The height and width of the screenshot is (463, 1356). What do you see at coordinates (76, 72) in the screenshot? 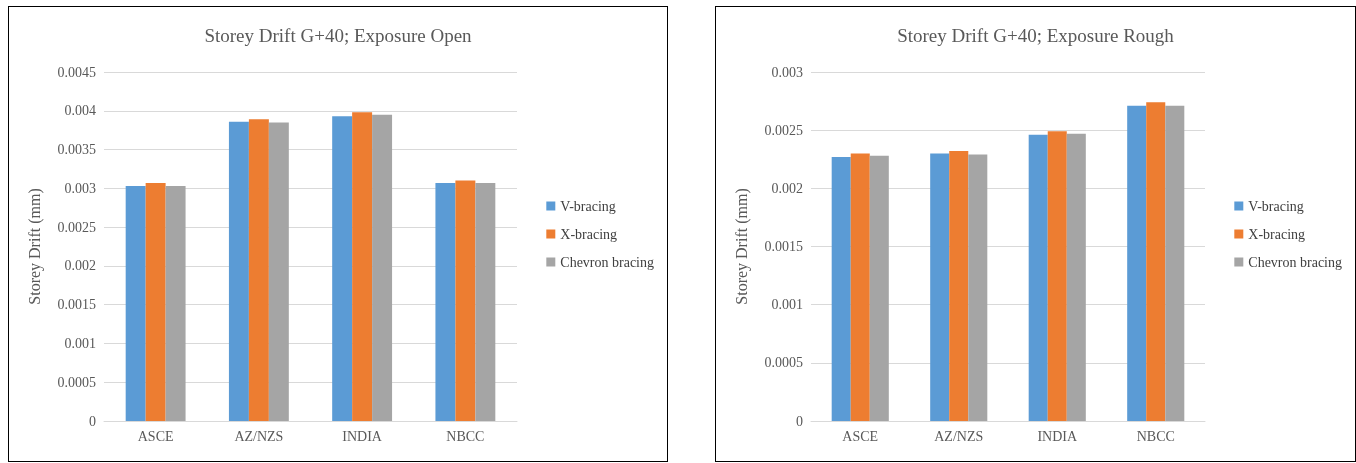
I see `y-tick-label: 0.0045` at bounding box center [76, 72].